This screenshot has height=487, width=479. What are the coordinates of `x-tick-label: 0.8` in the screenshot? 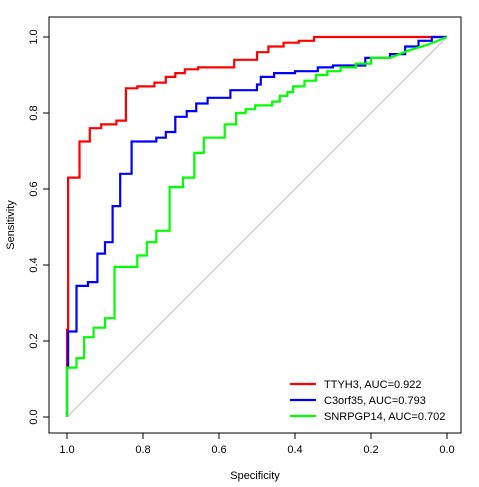 It's located at (142, 450).